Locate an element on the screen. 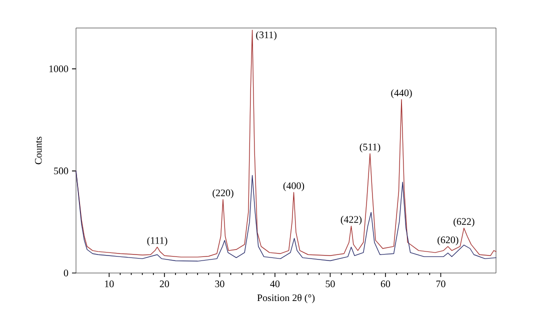  y-tick-label: 0 is located at coordinates (66, 273).